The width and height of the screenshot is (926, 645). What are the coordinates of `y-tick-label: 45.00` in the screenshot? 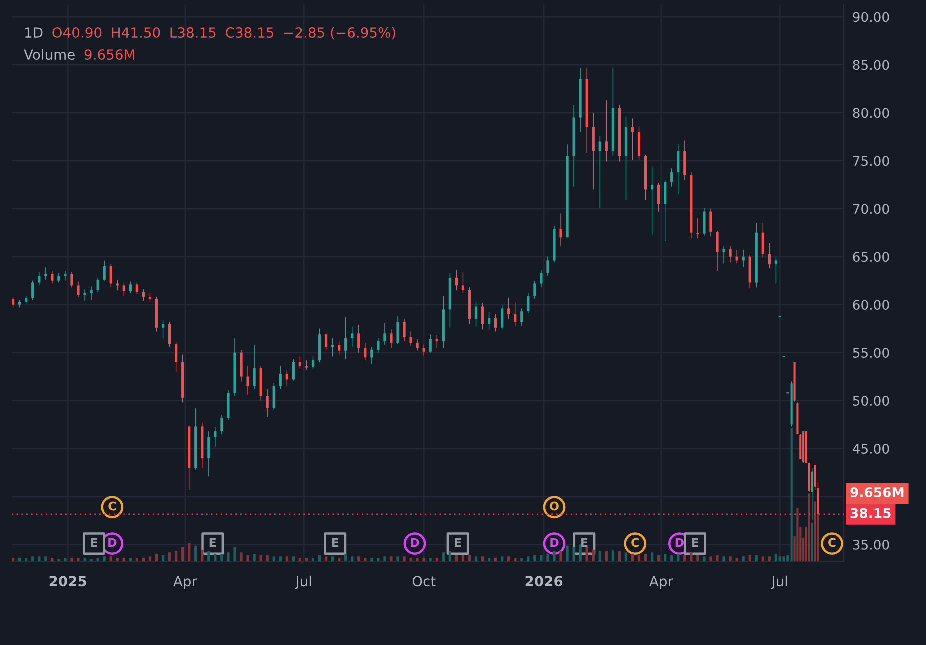 It's located at (871, 449).